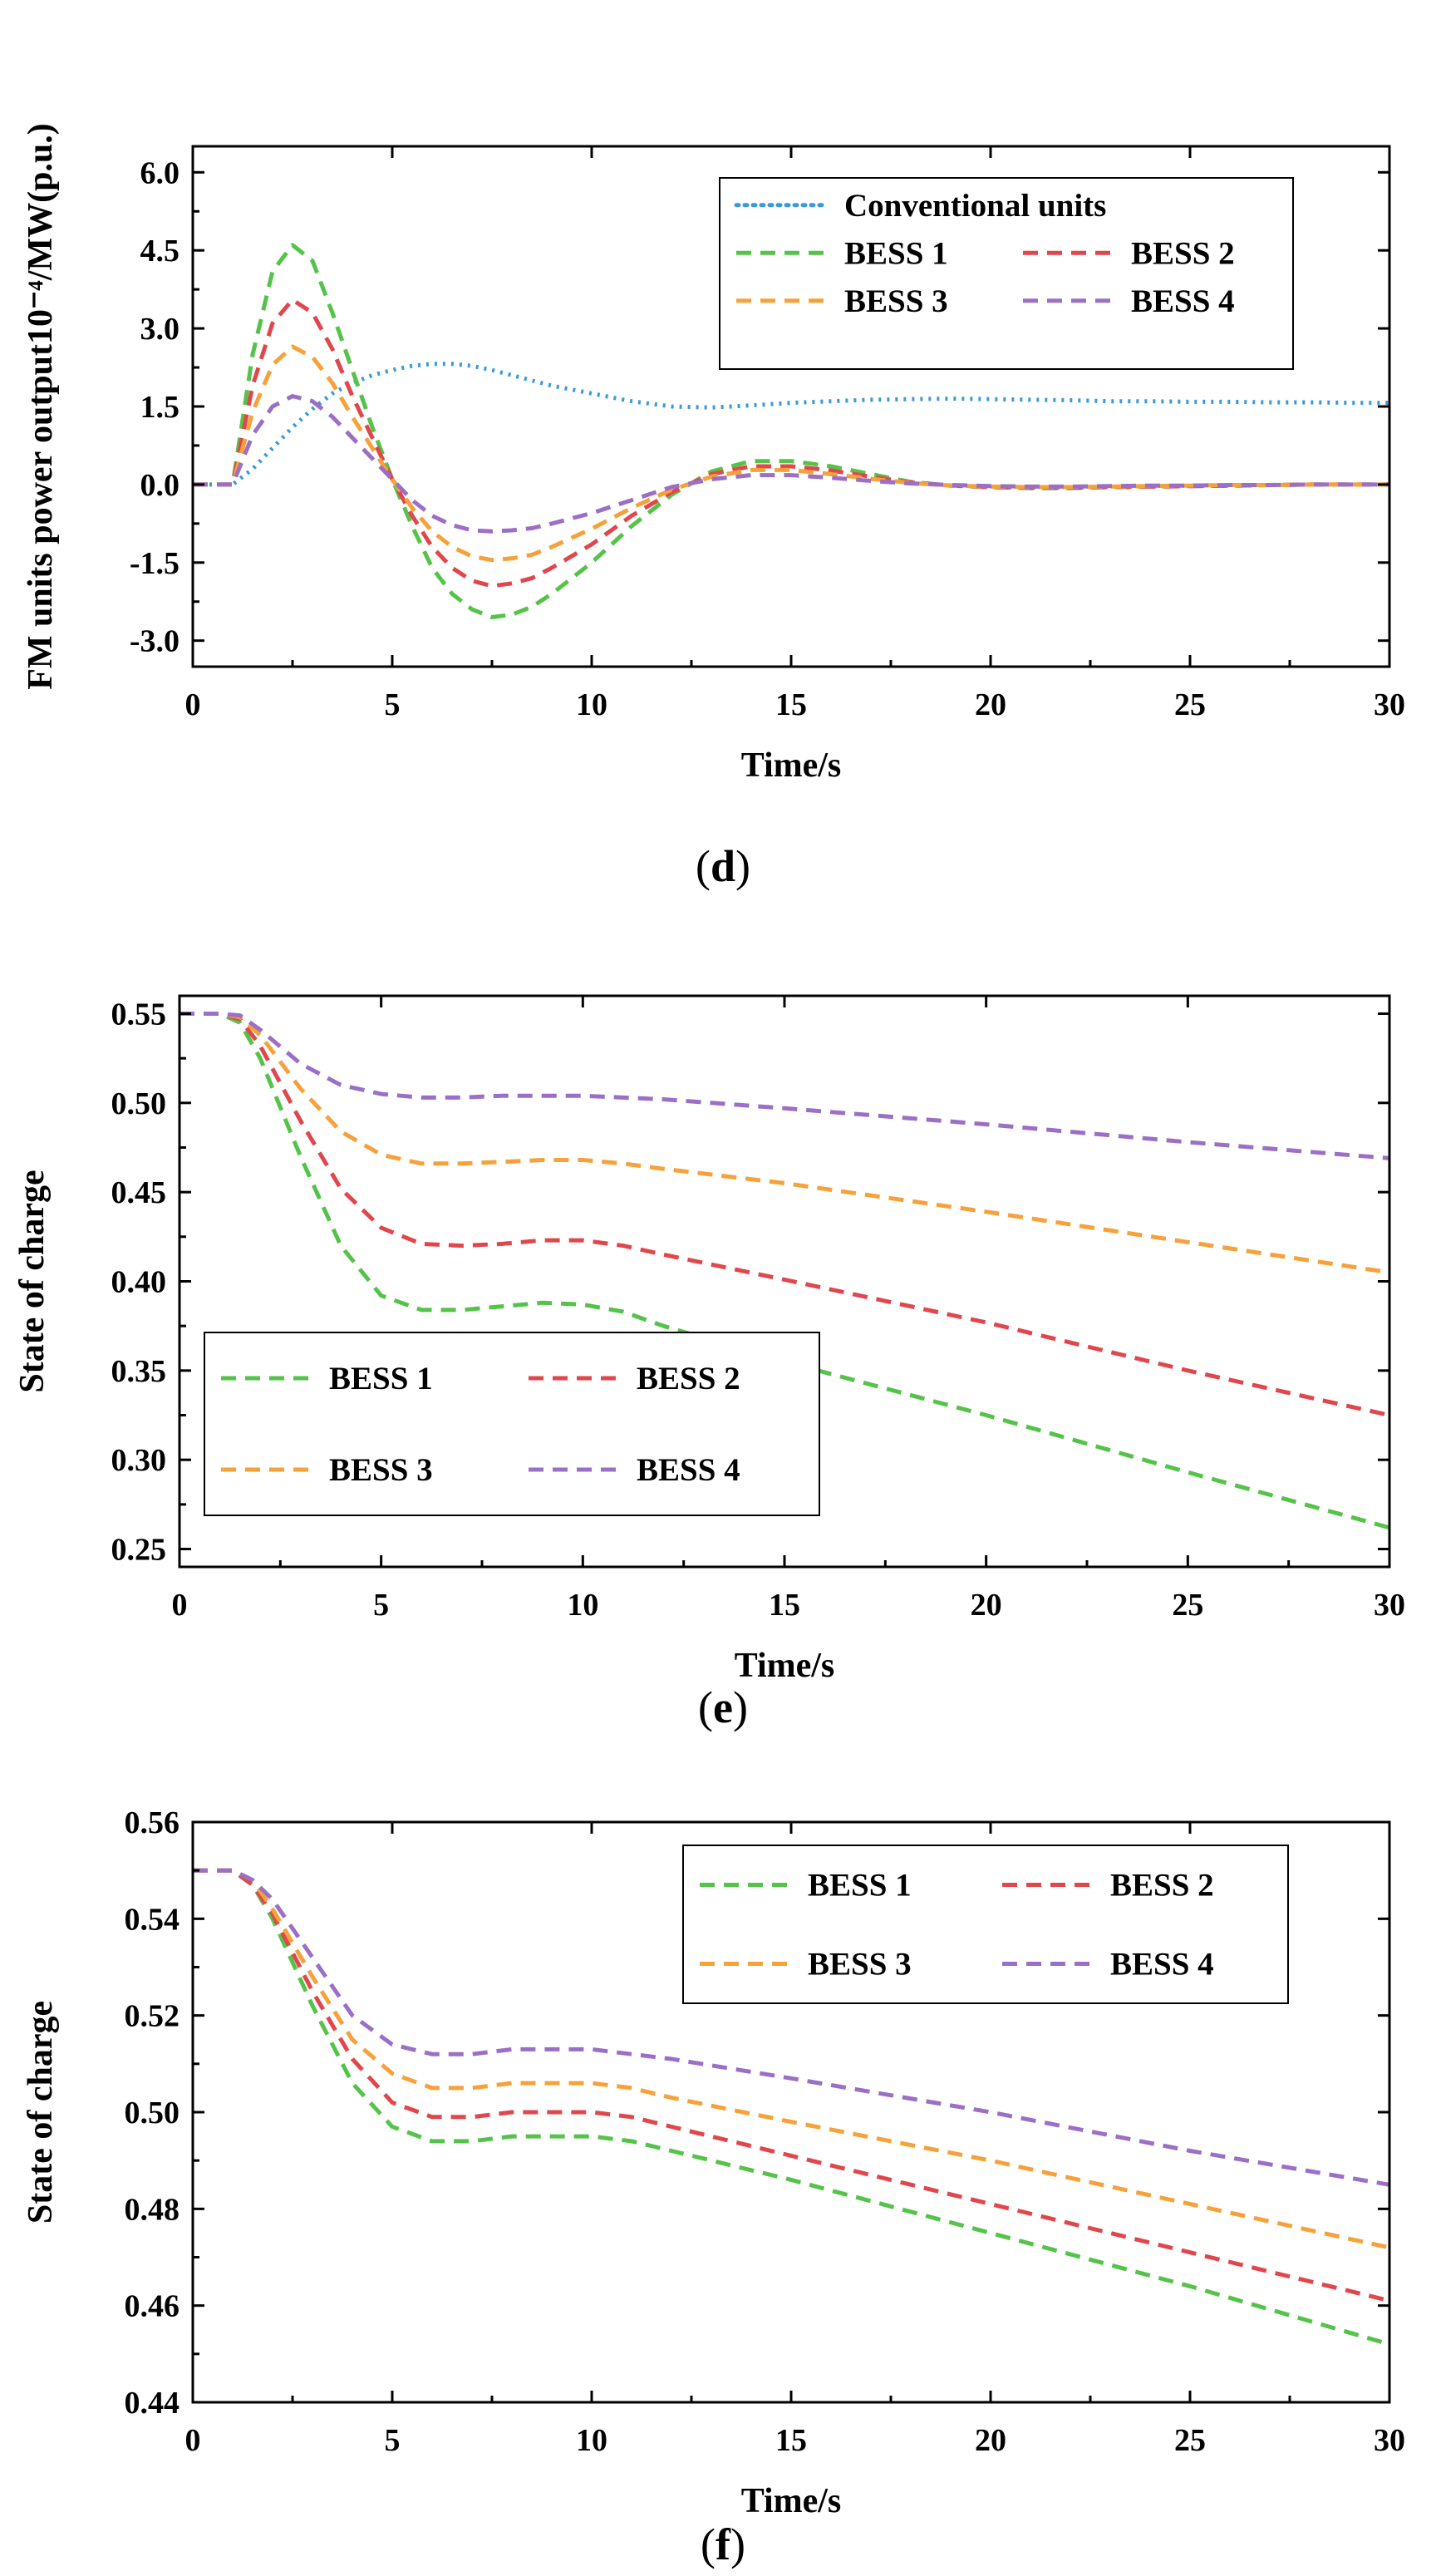 This screenshot has height=2576, width=1436. I want to click on y-tick-label: 0.35, so click(139, 1371).